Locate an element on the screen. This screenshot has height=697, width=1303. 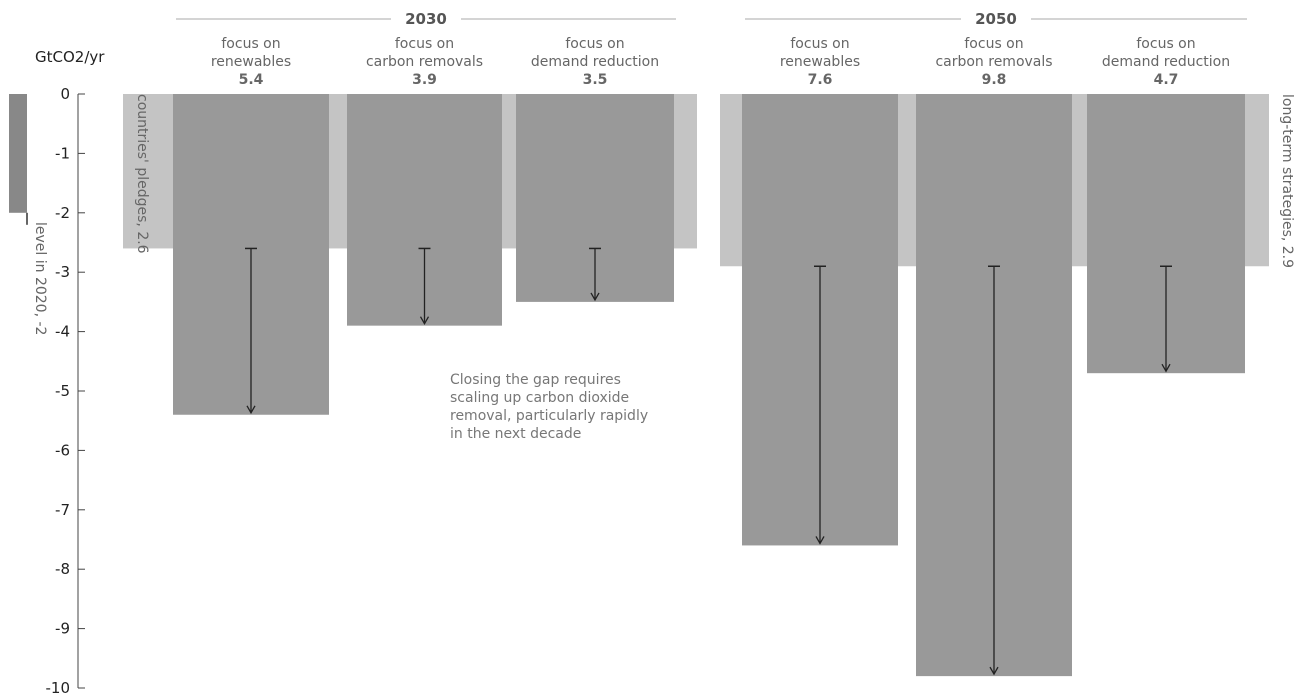
bar-value-label: 3.9 is located at coordinates (424, 80).